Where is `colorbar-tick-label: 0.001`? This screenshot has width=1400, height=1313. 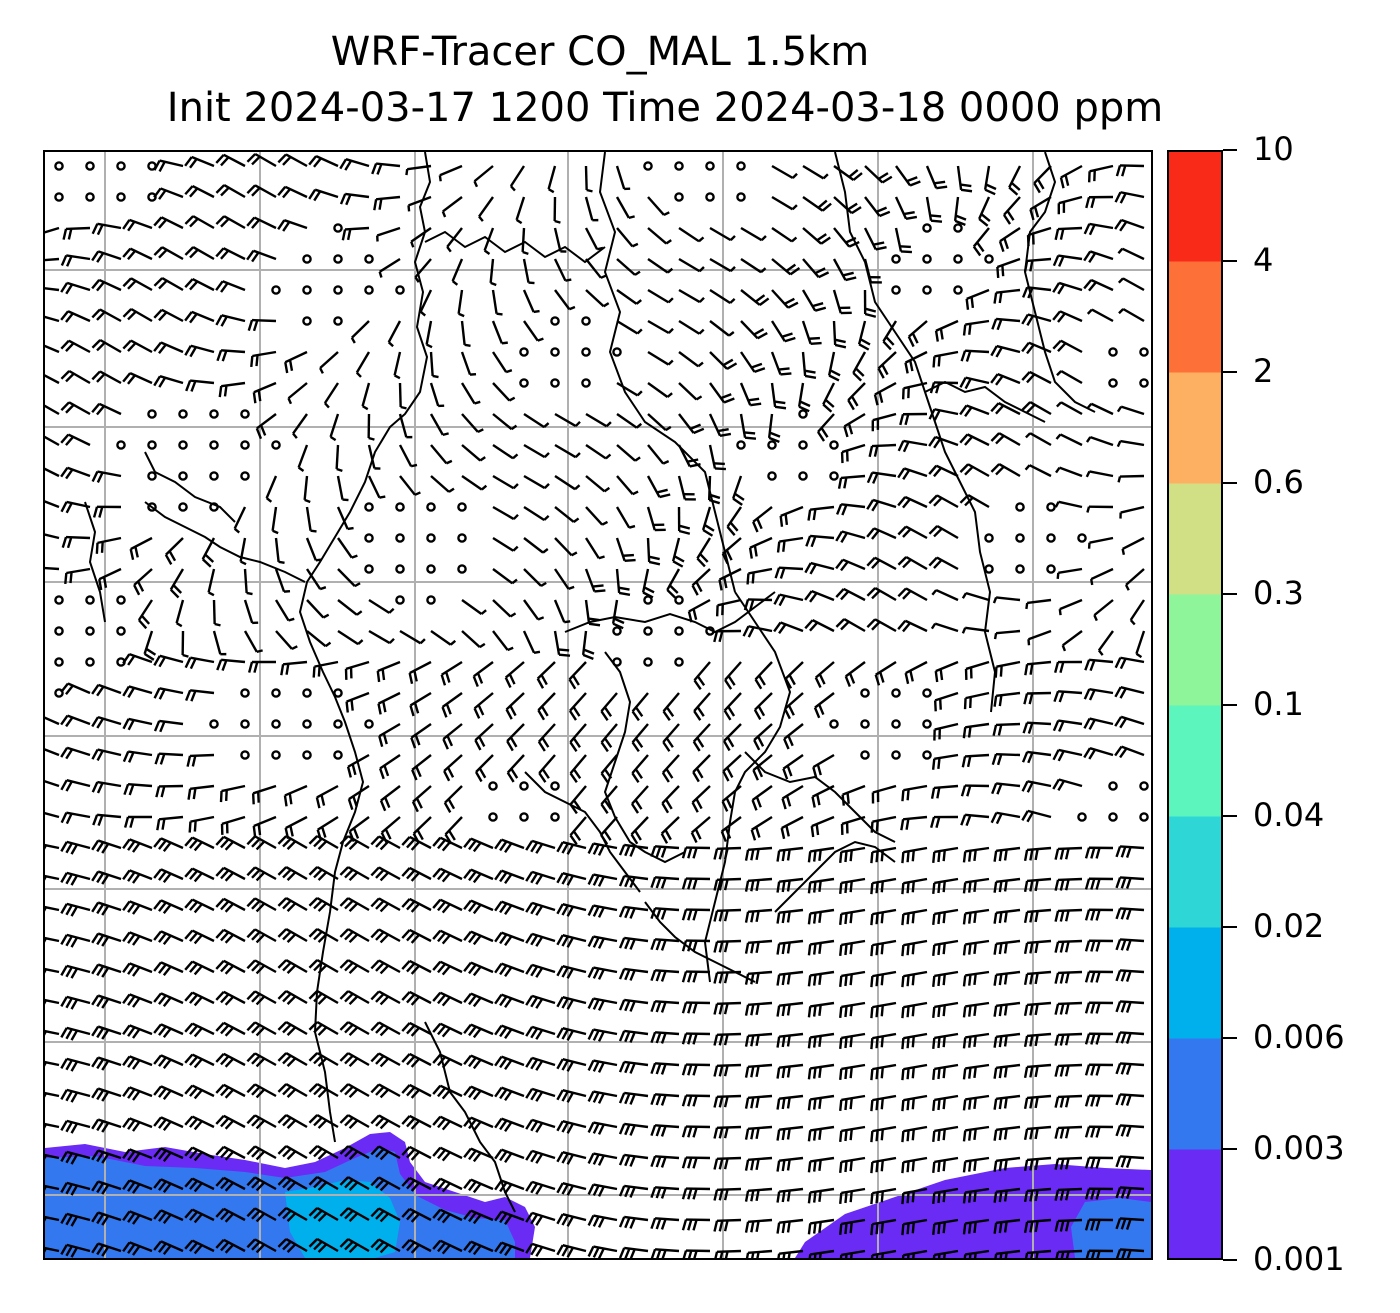
colorbar-tick-label: 0.001 is located at coordinates (1299, 1259).